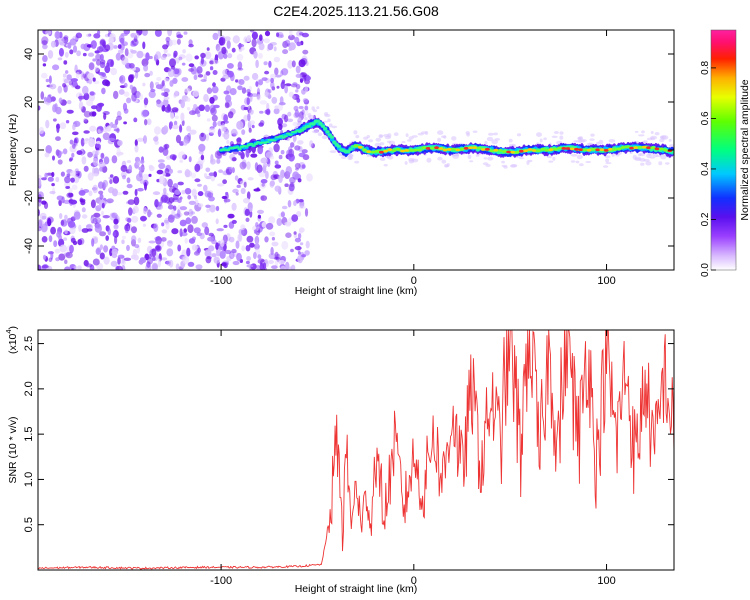 This screenshot has width=750, height=600. Describe the element at coordinates (274, 140) in the screenshot. I see `signal-band` at that location.